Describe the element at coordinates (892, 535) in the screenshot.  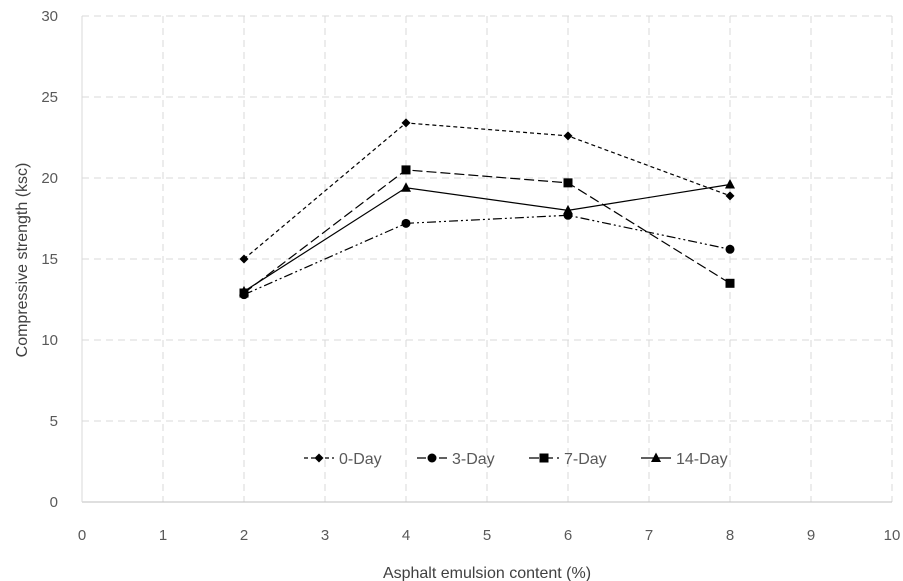
I see `x-tick-label: 10` at that location.